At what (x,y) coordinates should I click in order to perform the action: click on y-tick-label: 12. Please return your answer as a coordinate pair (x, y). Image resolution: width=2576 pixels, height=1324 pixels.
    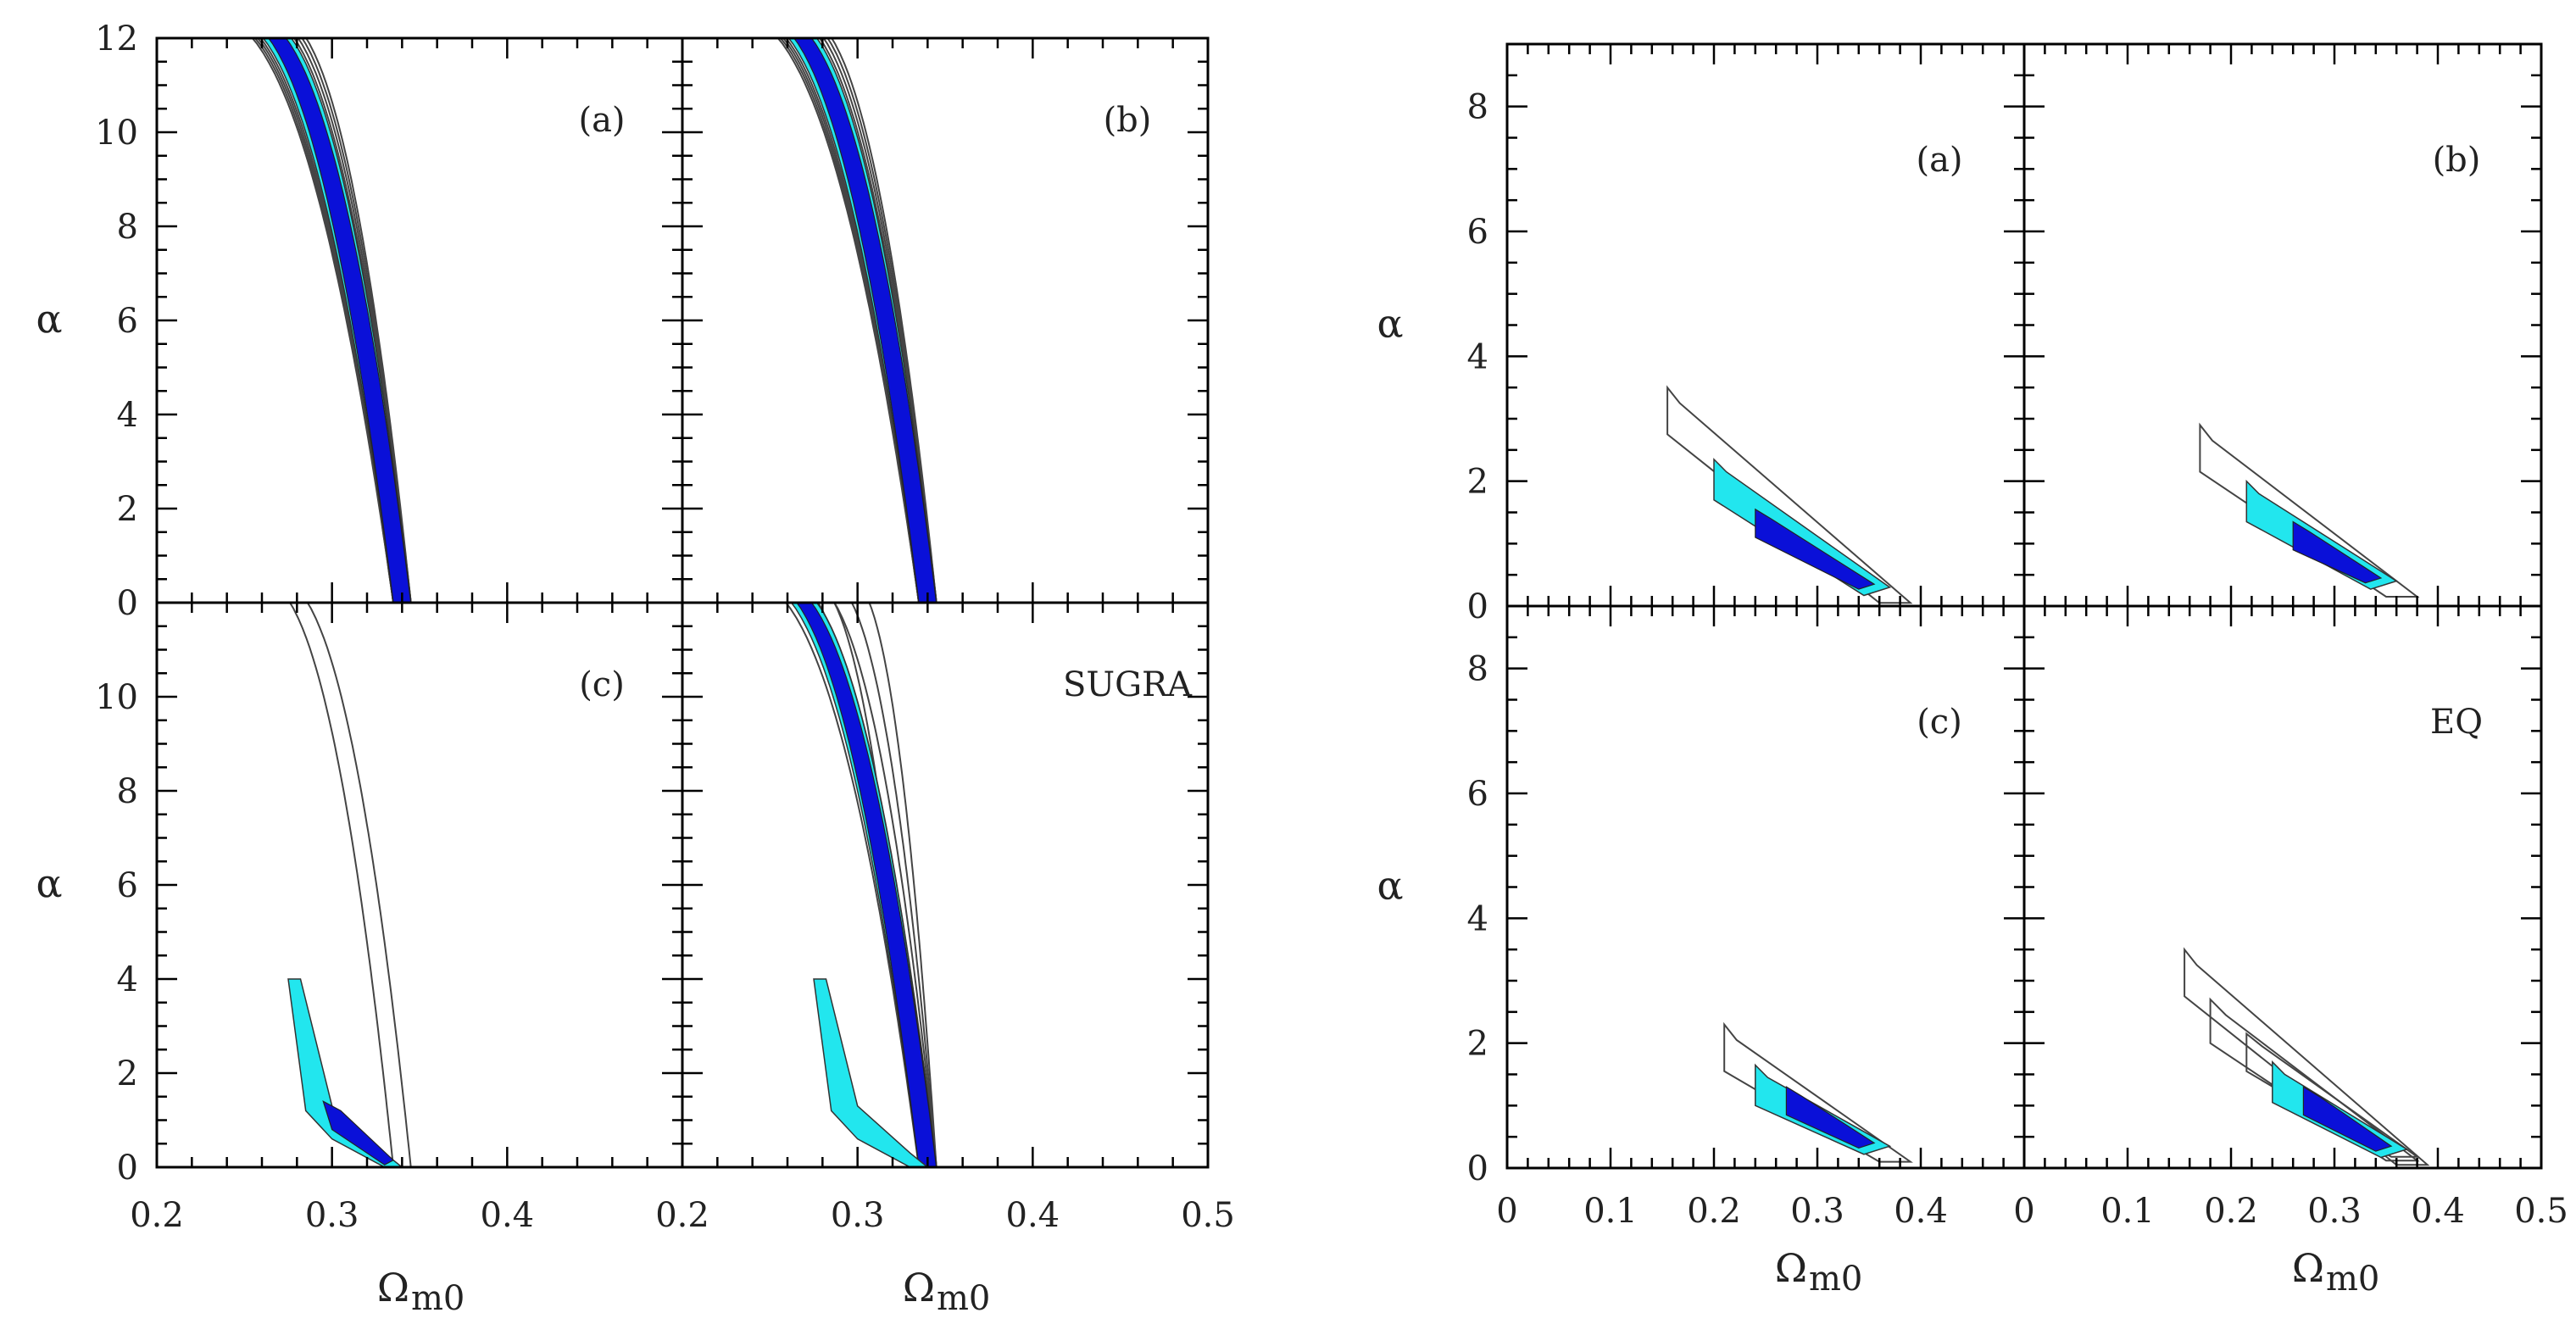
    Looking at the image, I should click on (116, 38).